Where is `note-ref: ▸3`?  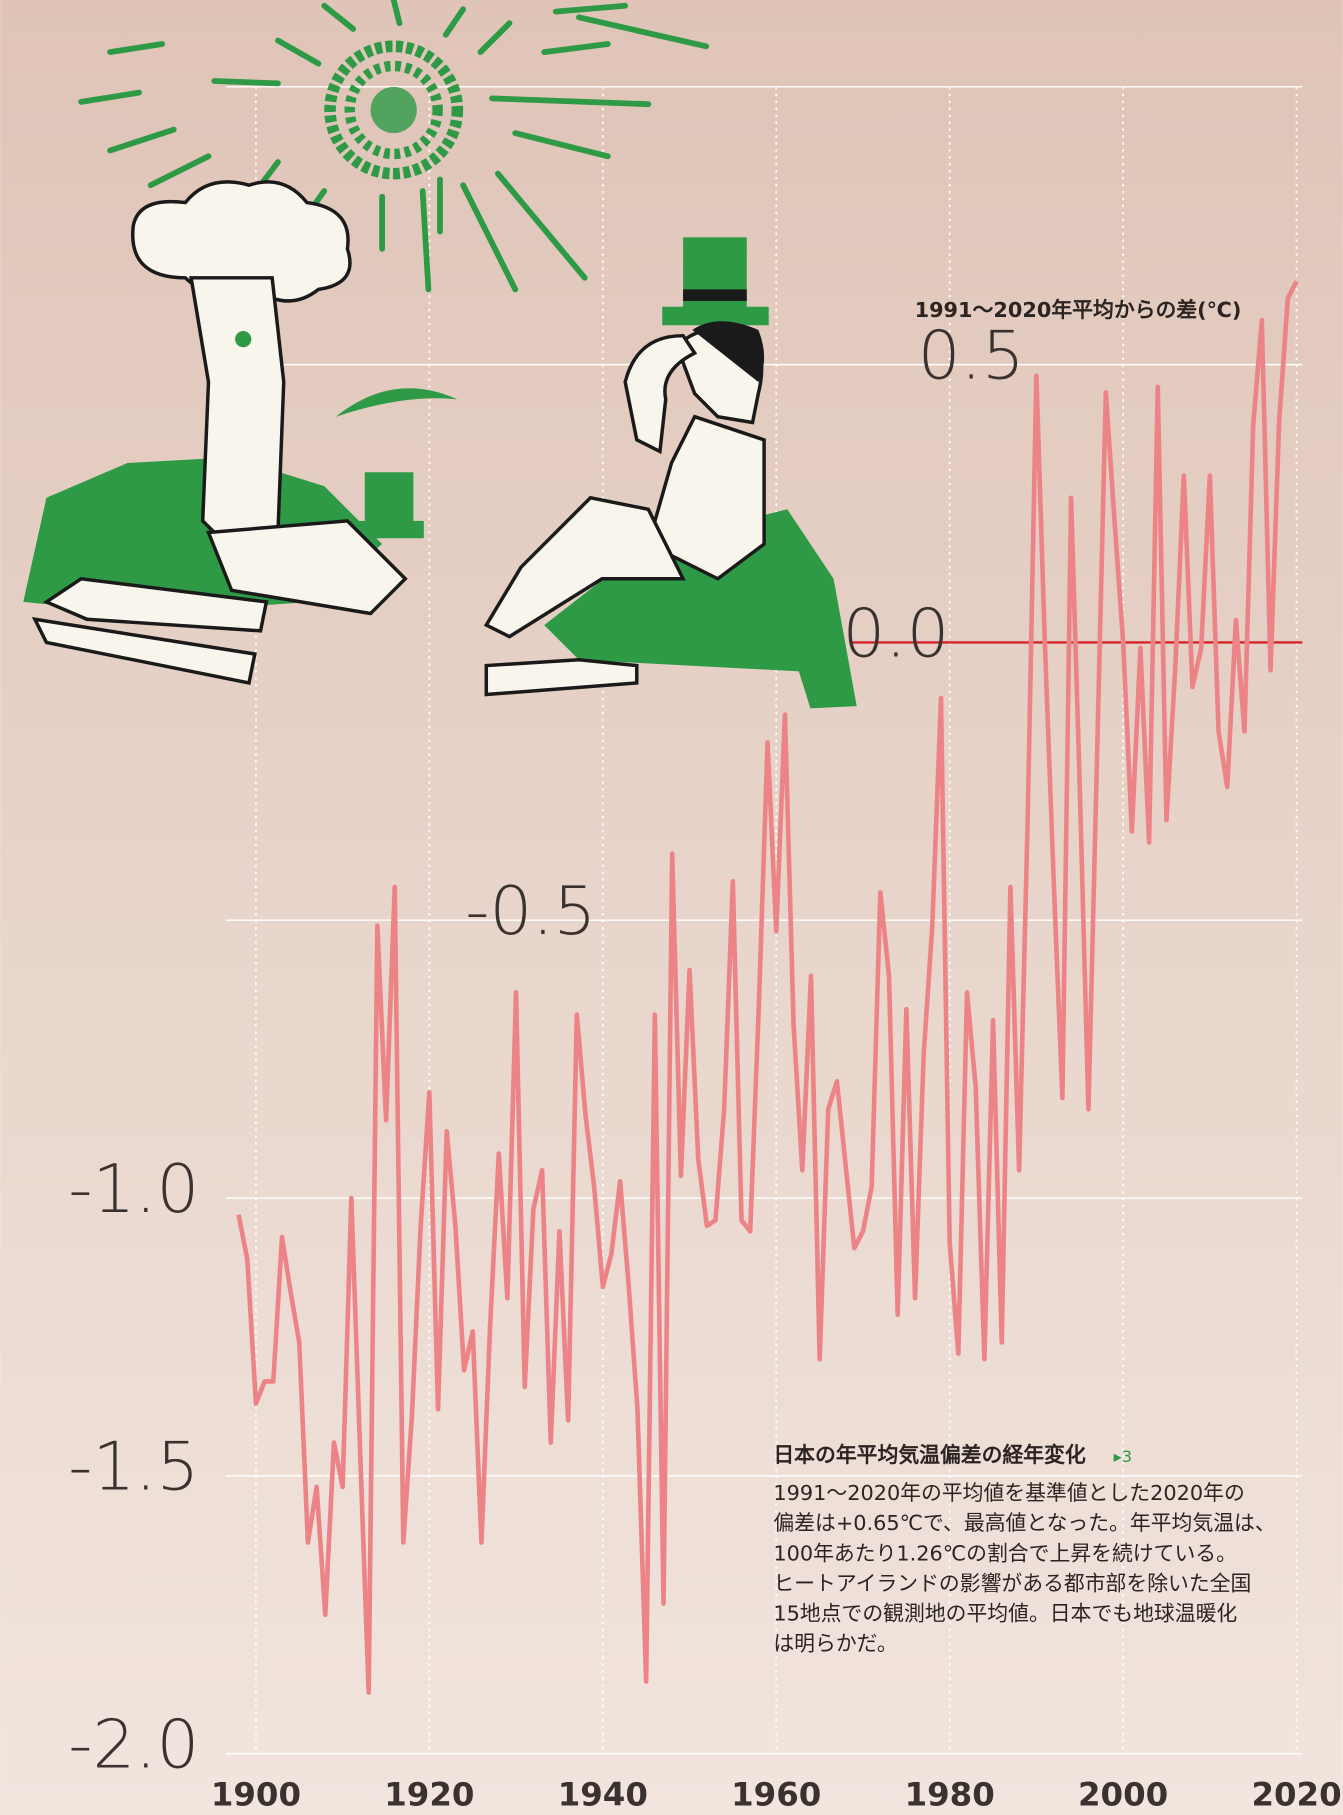
note-ref: ▸3 is located at coordinates (1123, 1456).